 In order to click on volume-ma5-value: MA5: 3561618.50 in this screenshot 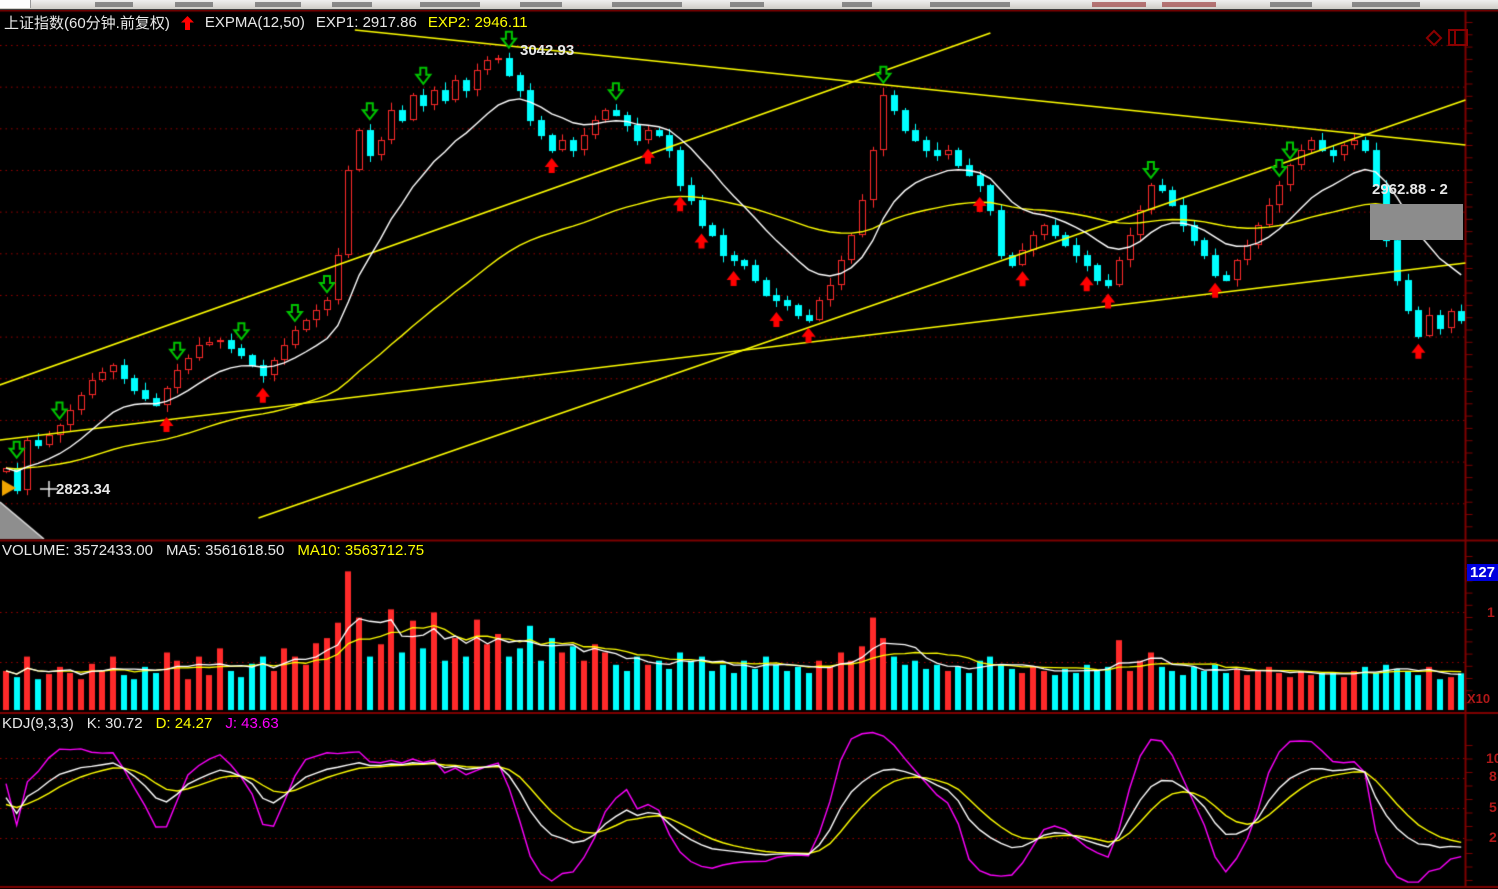, I will do `click(225, 550)`.